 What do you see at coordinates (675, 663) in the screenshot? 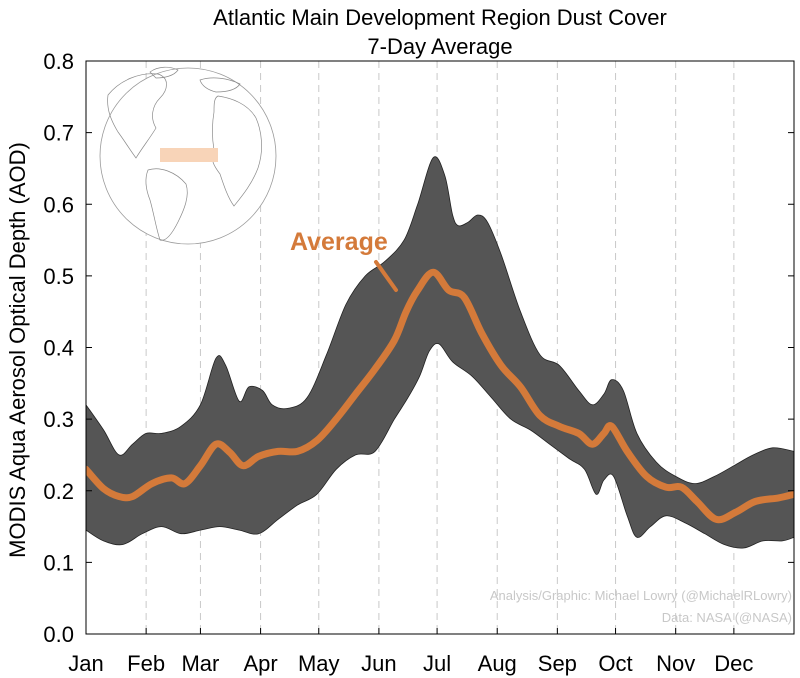
I see `x-tick-label: Nov` at bounding box center [675, 663].